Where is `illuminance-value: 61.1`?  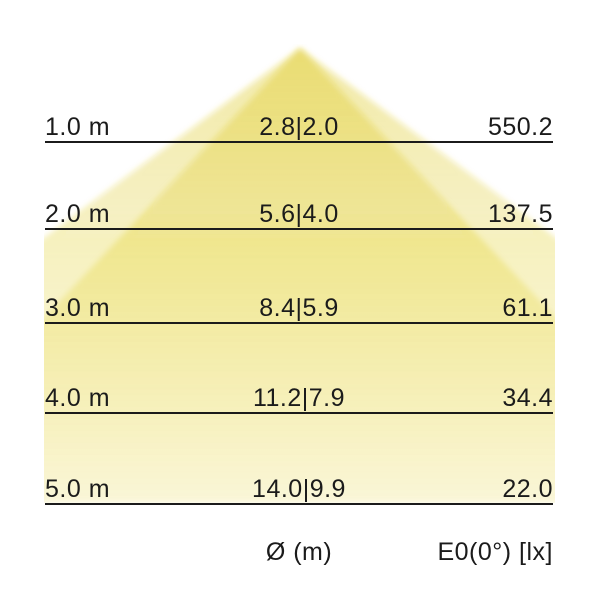
illuminance-value: 61.1 is located at coordinates (527, 308).